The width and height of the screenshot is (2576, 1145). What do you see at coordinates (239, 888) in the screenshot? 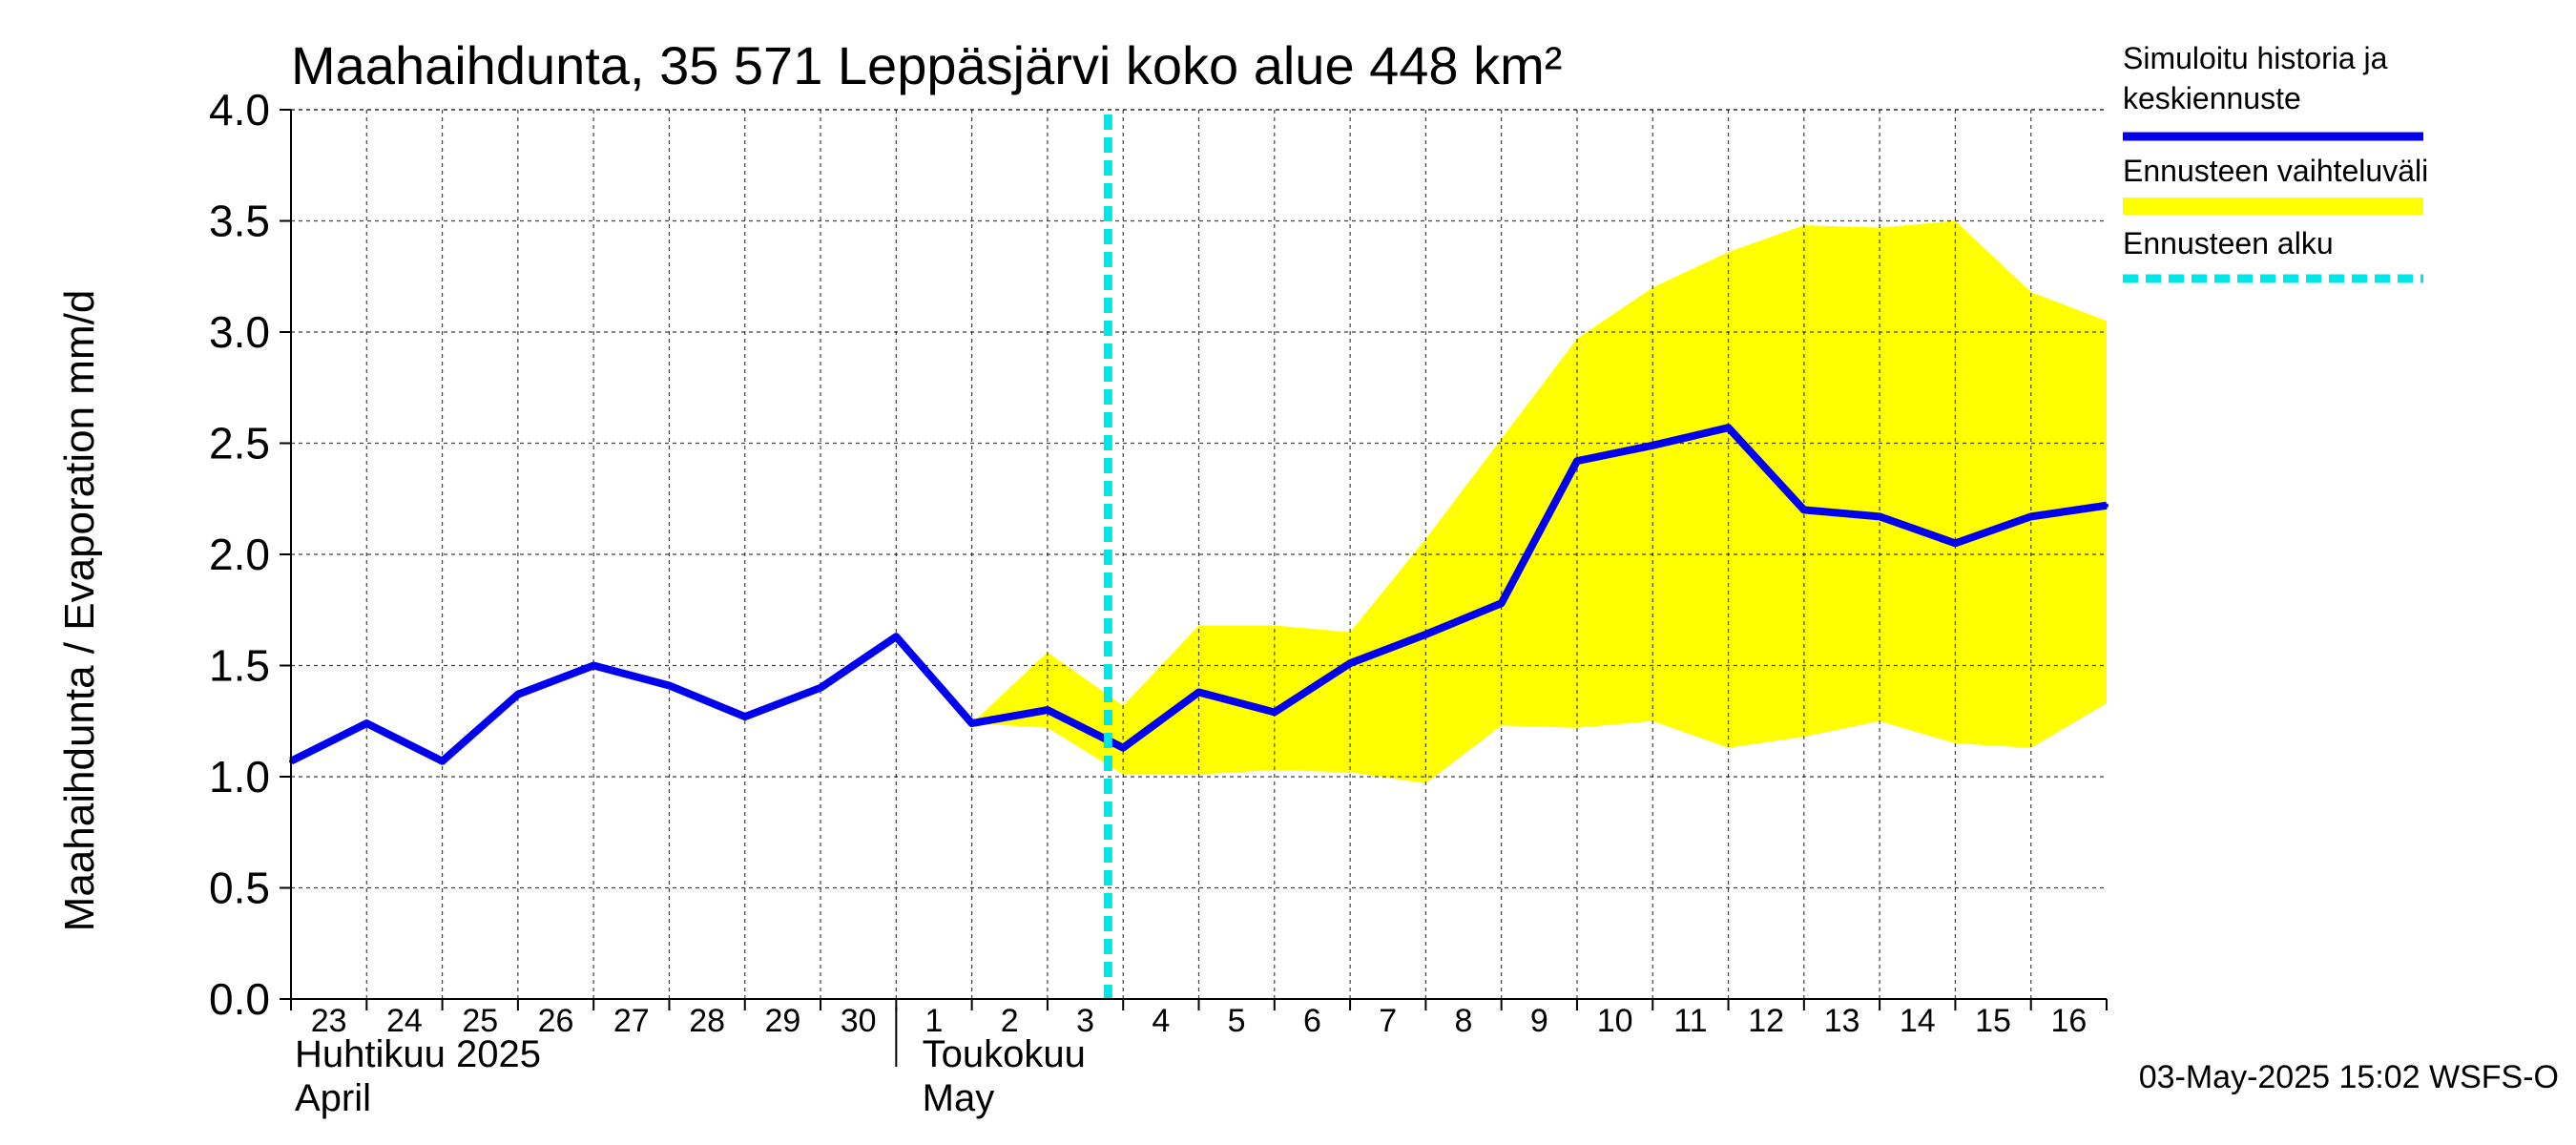
I see `y-tick-label: 0.5` at bounding box center [239, 888].